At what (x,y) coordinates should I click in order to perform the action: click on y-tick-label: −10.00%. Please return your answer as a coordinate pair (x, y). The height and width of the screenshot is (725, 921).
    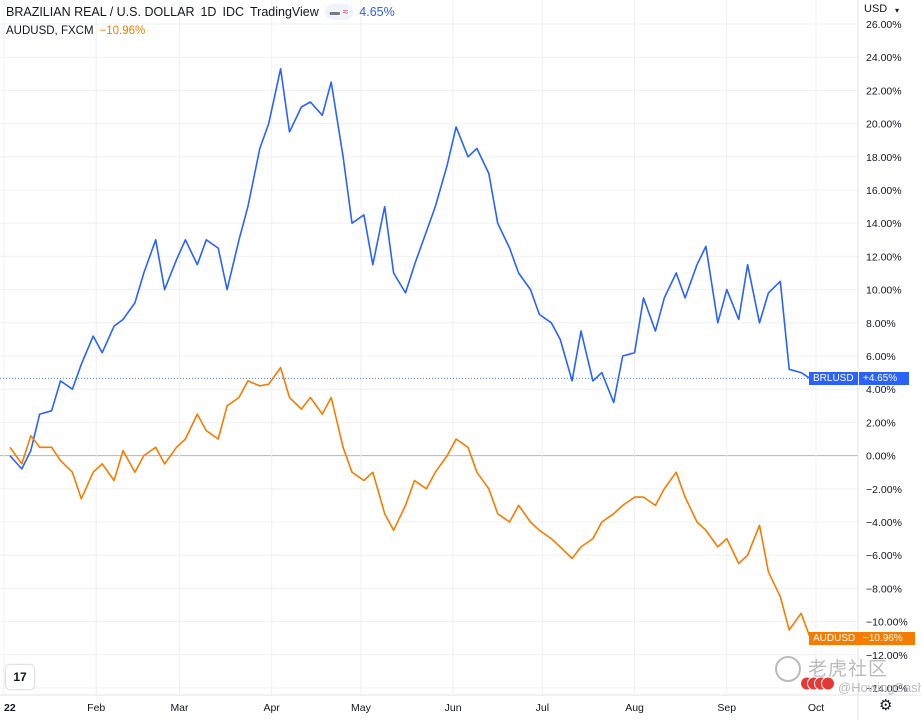
    Looking at the image, I should click on (887, 623).